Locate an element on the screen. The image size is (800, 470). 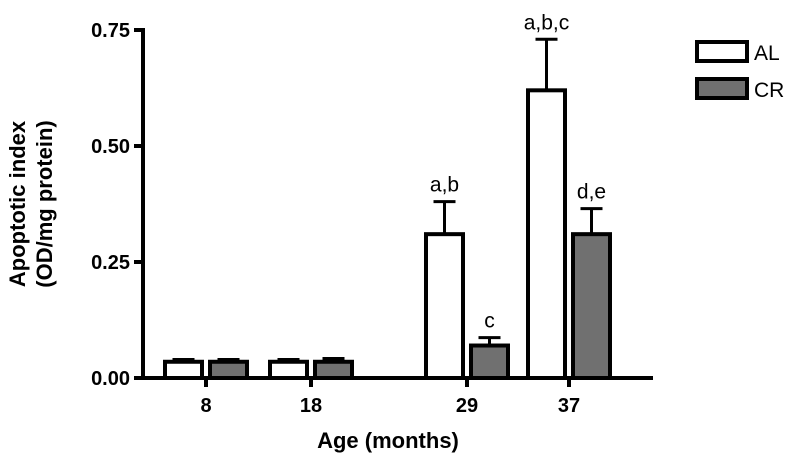
legend-swatch-al is located at coordinates (722, 51).